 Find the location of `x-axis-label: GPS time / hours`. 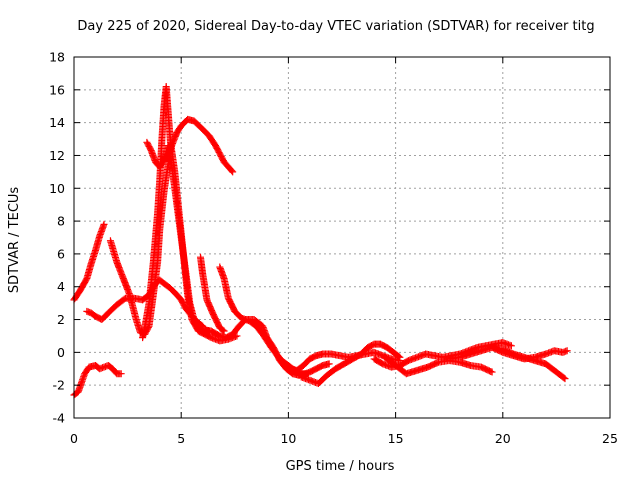

x-axis-label: GPS time / hours is located at coordinates (340, 466).